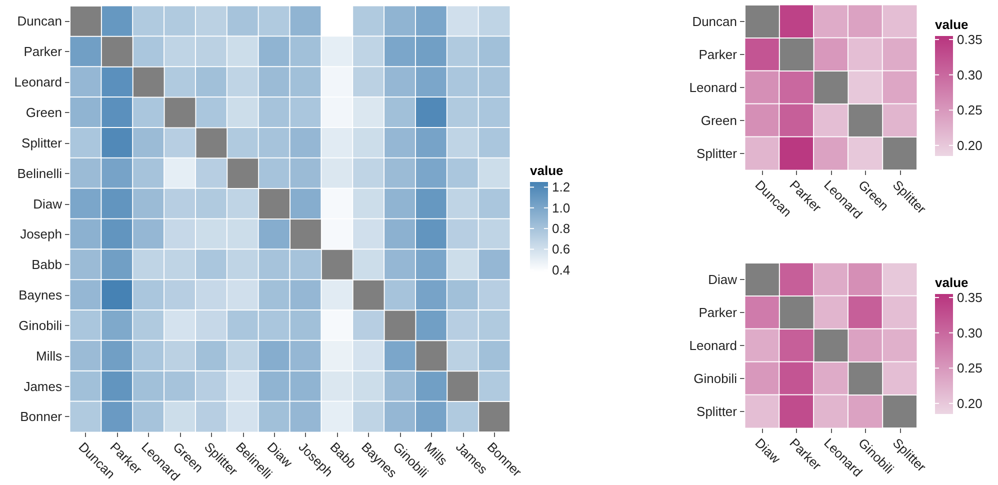  What do you see at coordinates (561, 208) in the screenshot?
I see `color-bar-label: 1.0` at bounding box center [561, 208].